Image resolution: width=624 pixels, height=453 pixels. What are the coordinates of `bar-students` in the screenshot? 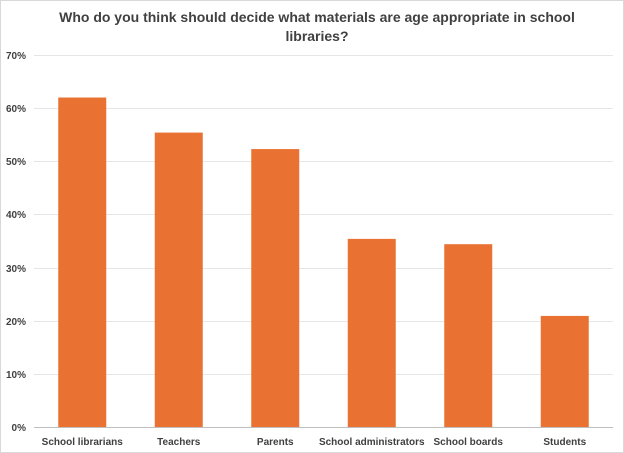 It's located at (564, 371).